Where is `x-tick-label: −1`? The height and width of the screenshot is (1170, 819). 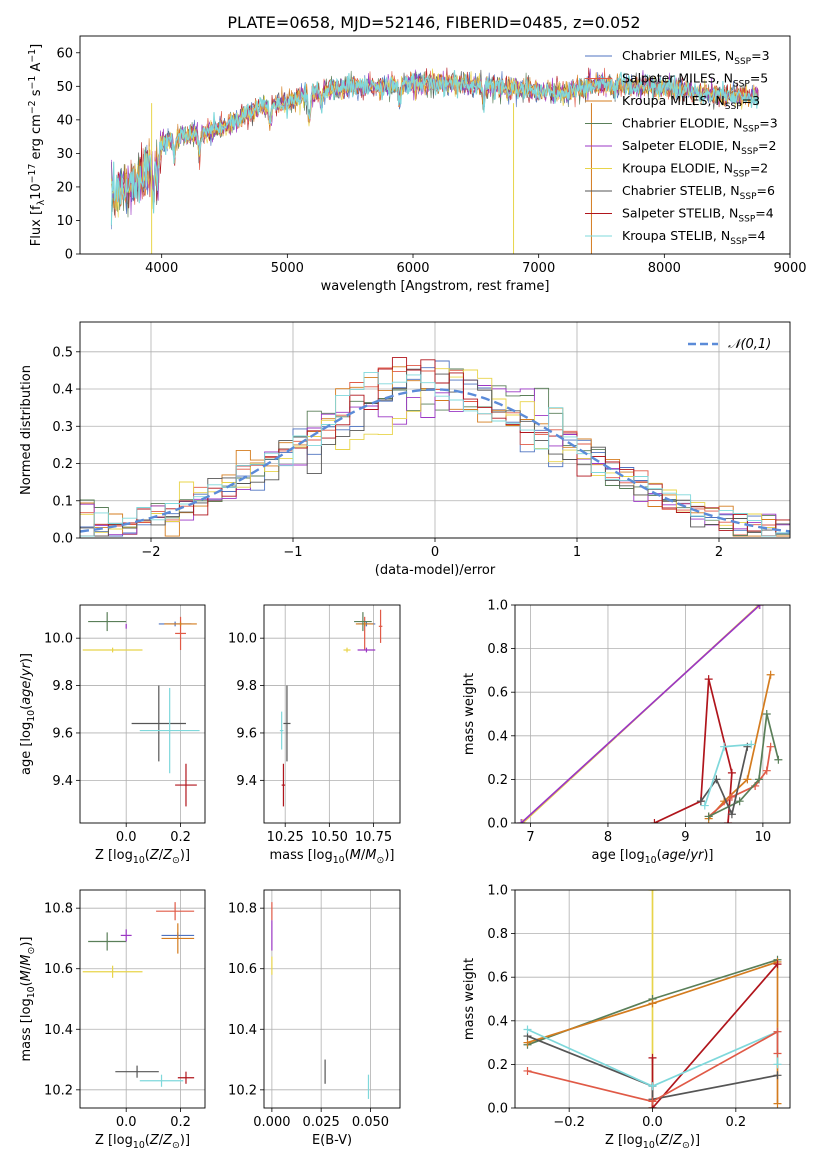
x-tick-label: −1 is located at coordinates (292, 552).